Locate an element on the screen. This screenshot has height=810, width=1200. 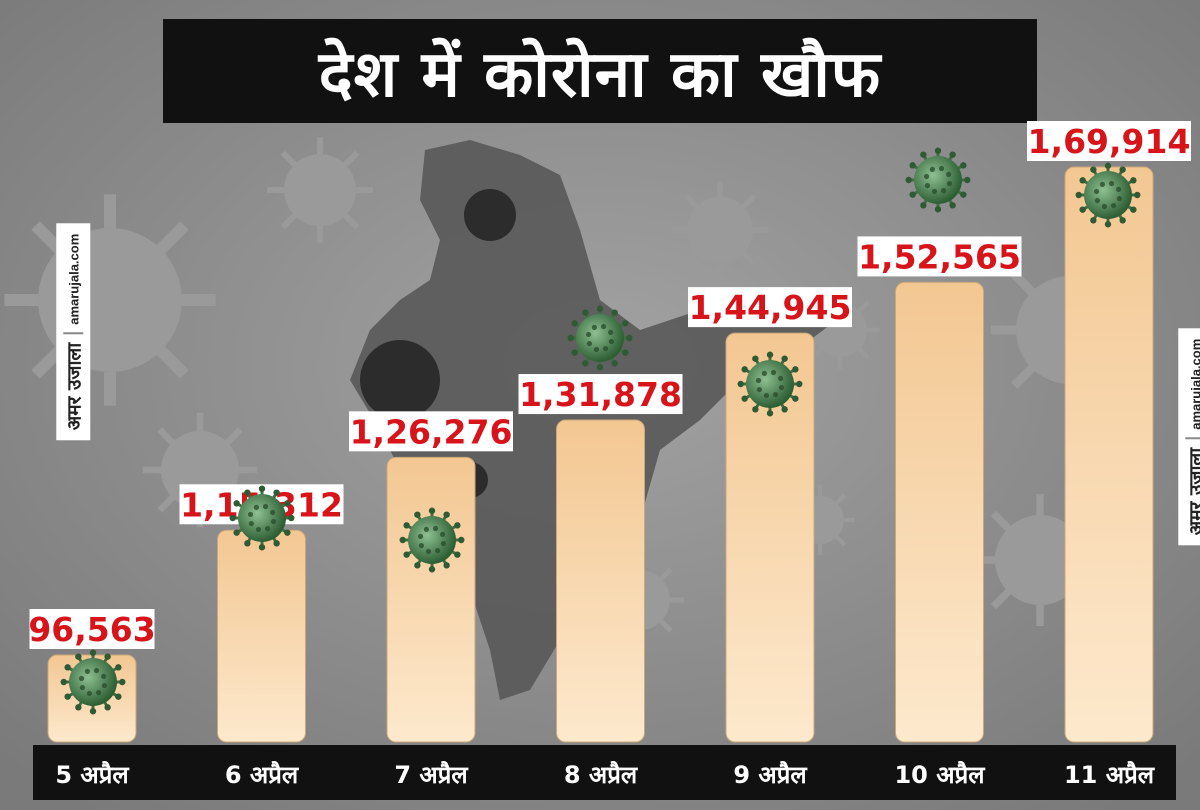
category-label-strip is located at coordinates (604, 772).